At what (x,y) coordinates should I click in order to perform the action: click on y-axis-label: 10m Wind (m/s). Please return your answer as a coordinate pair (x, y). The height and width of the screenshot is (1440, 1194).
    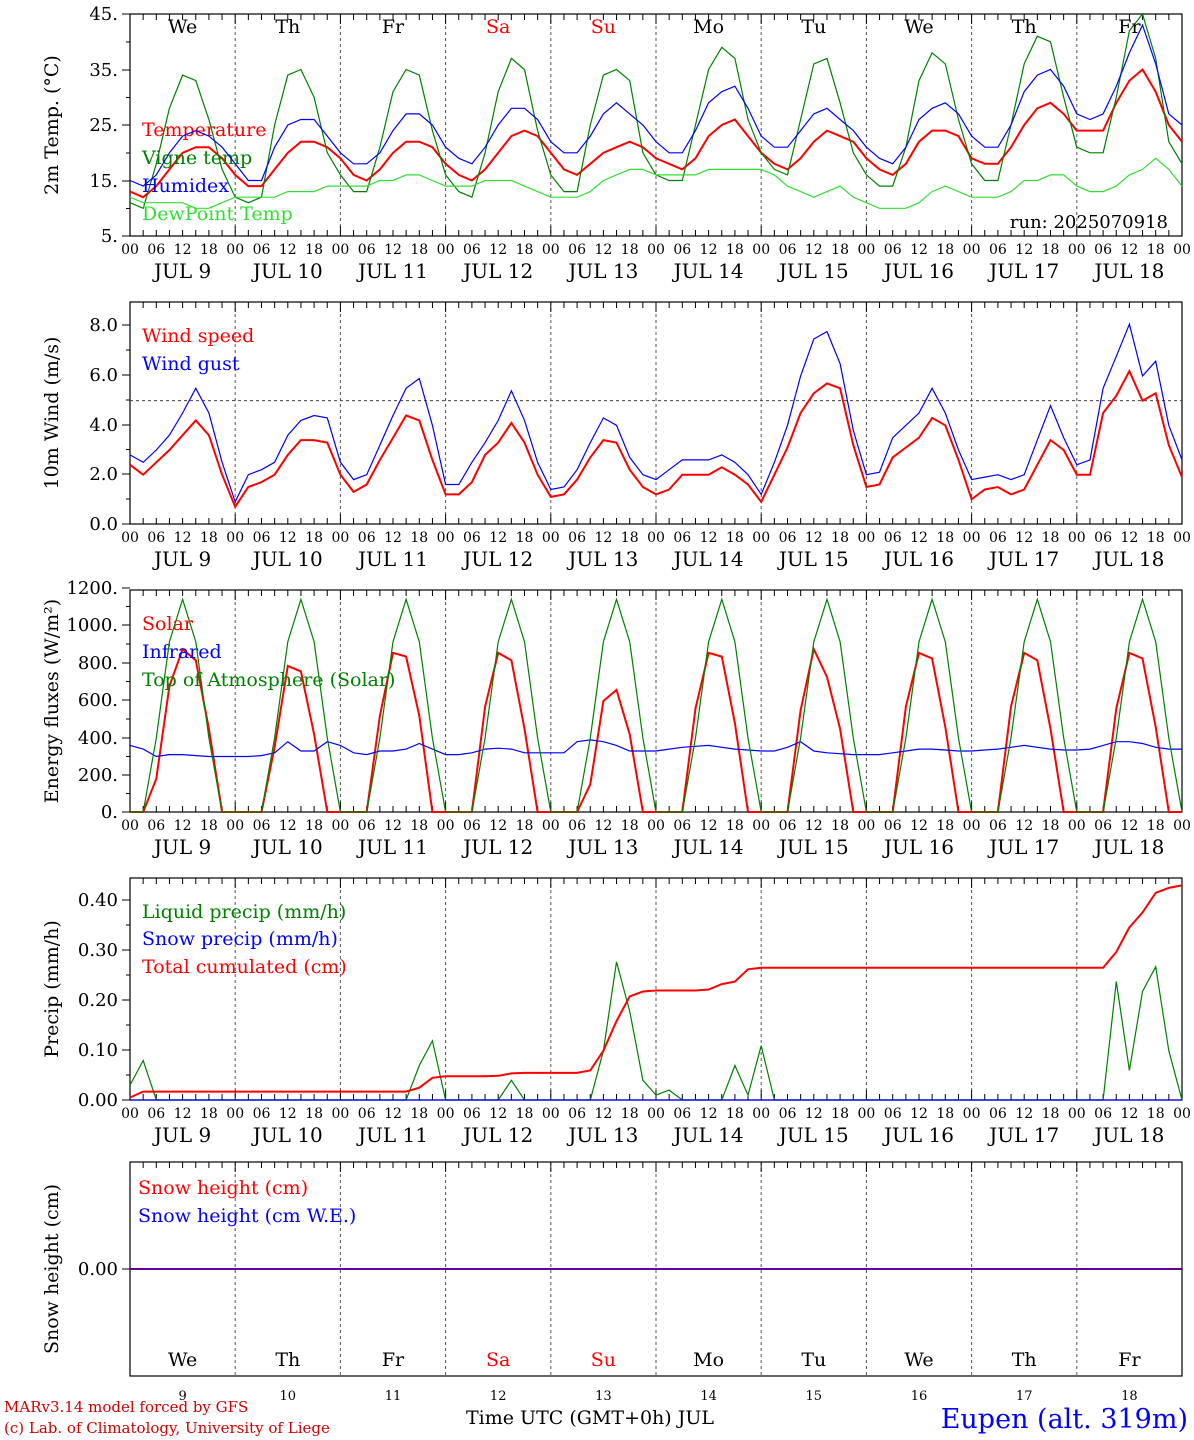
    Looking at the image, I should click on (52, 413).